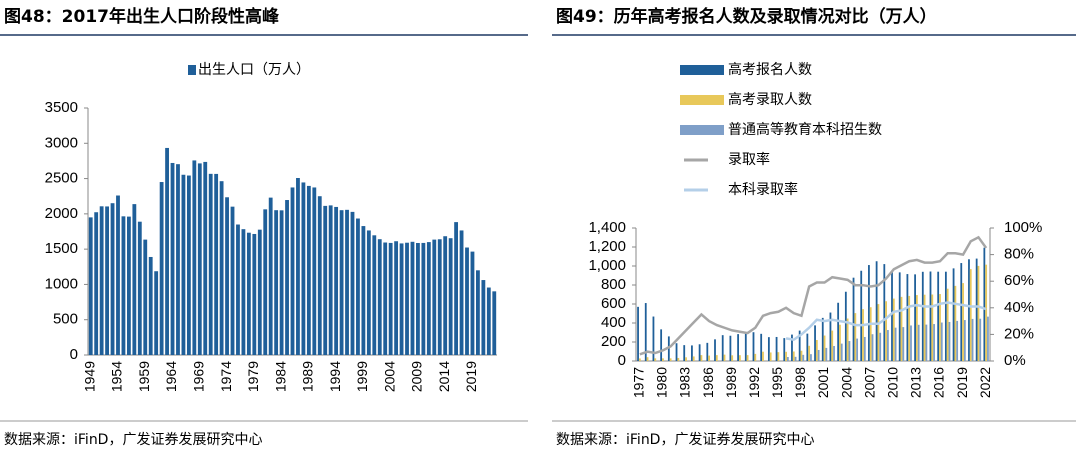 The height and width of the screenshot is (454, 1080). I want to click on y2-tick-label: 40%, so click(1019, 307).